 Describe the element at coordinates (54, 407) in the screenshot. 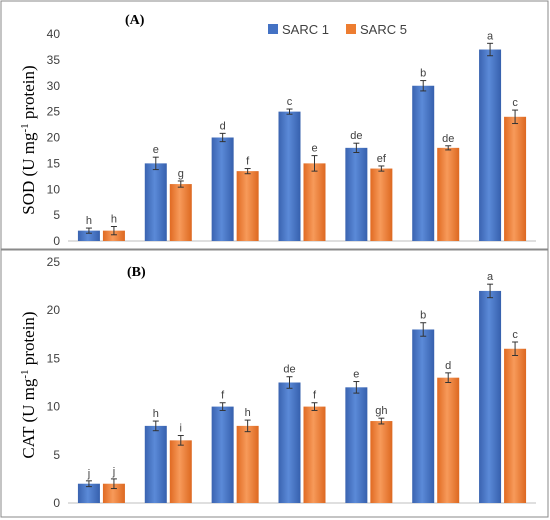

I see `panel-b-y-tick-label: 10` at that location.